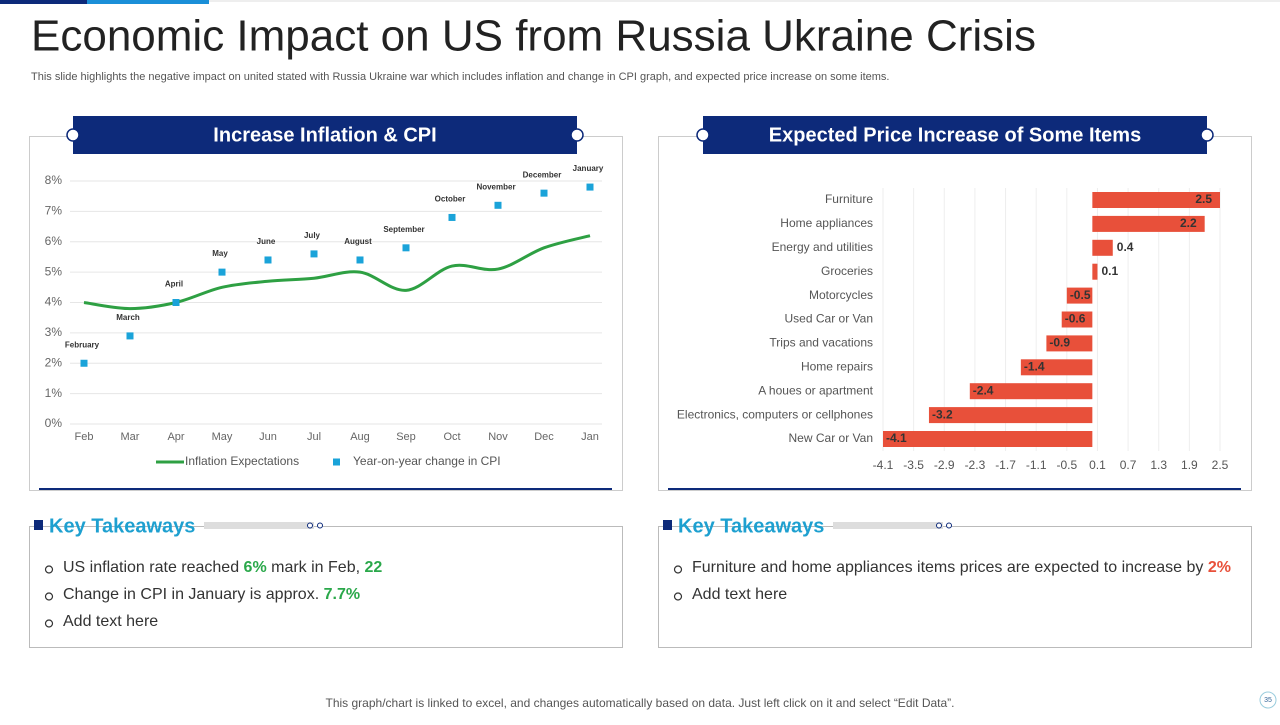 The width and height of the screenshot is (1280, 725). I want to click on x-tick-label: 2.5, so click(1220, 465).